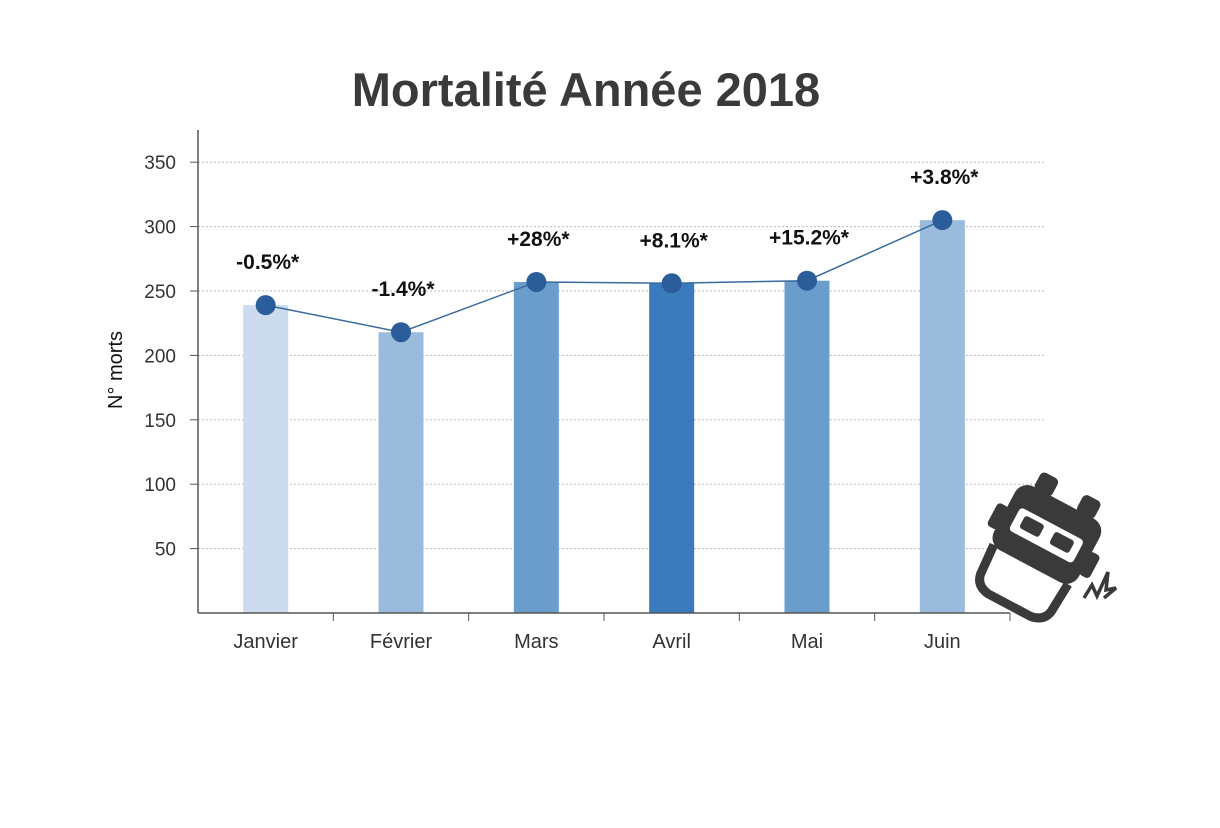 This screenshot has height=828, width=1220. What do you see at coordinates (160, 163) in the screenshot?
I see `y-tick-label: 350` at bounding box center [160, 163].